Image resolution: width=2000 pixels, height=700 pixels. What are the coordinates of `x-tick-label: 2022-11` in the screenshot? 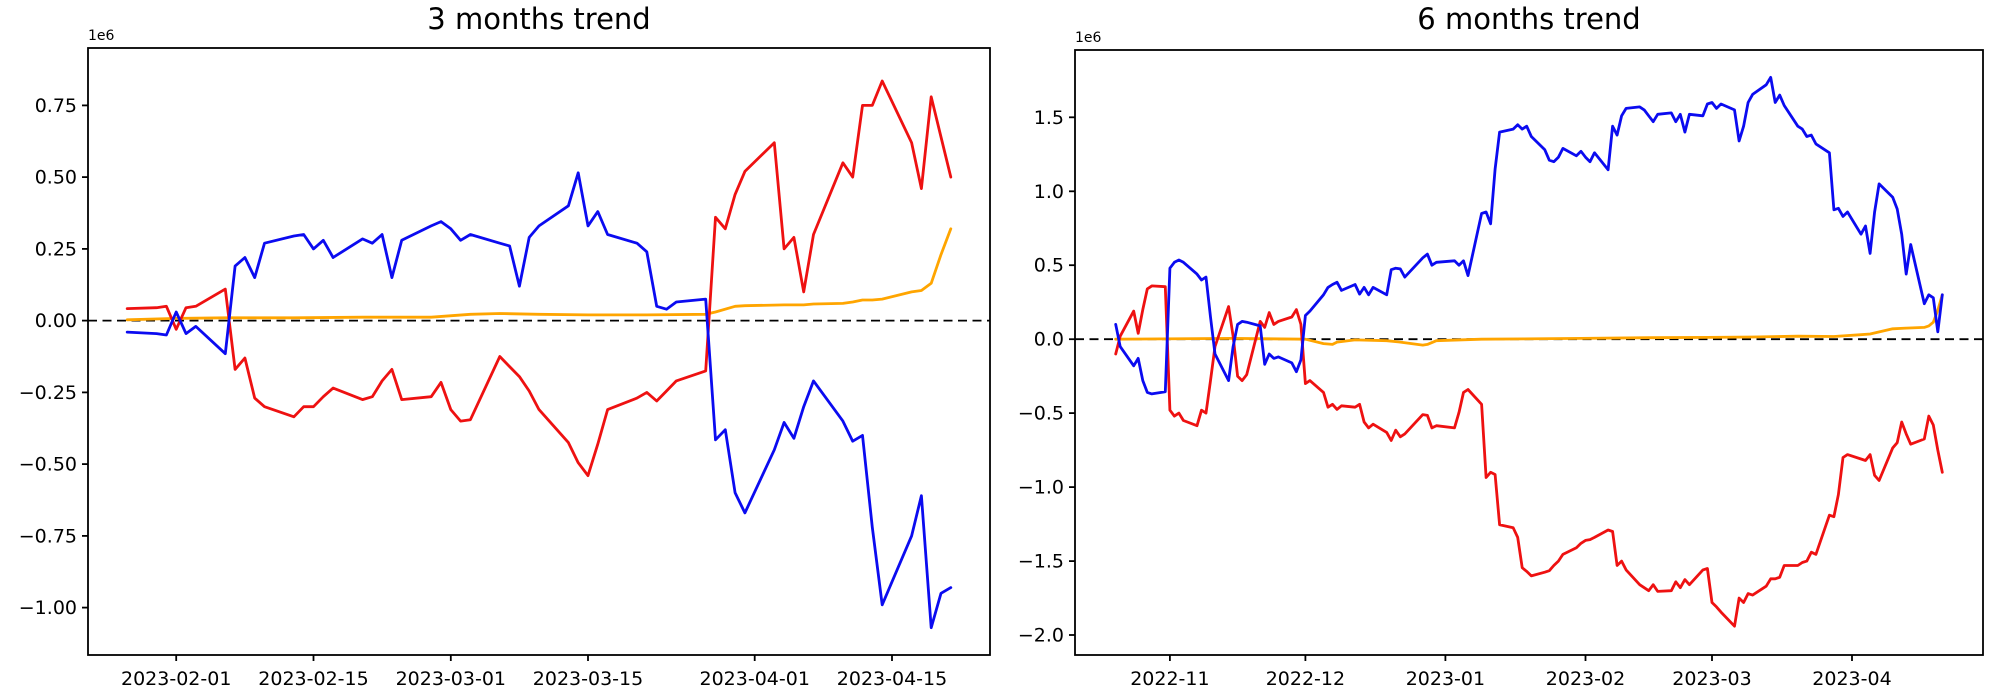 It's located at (1169, 679).